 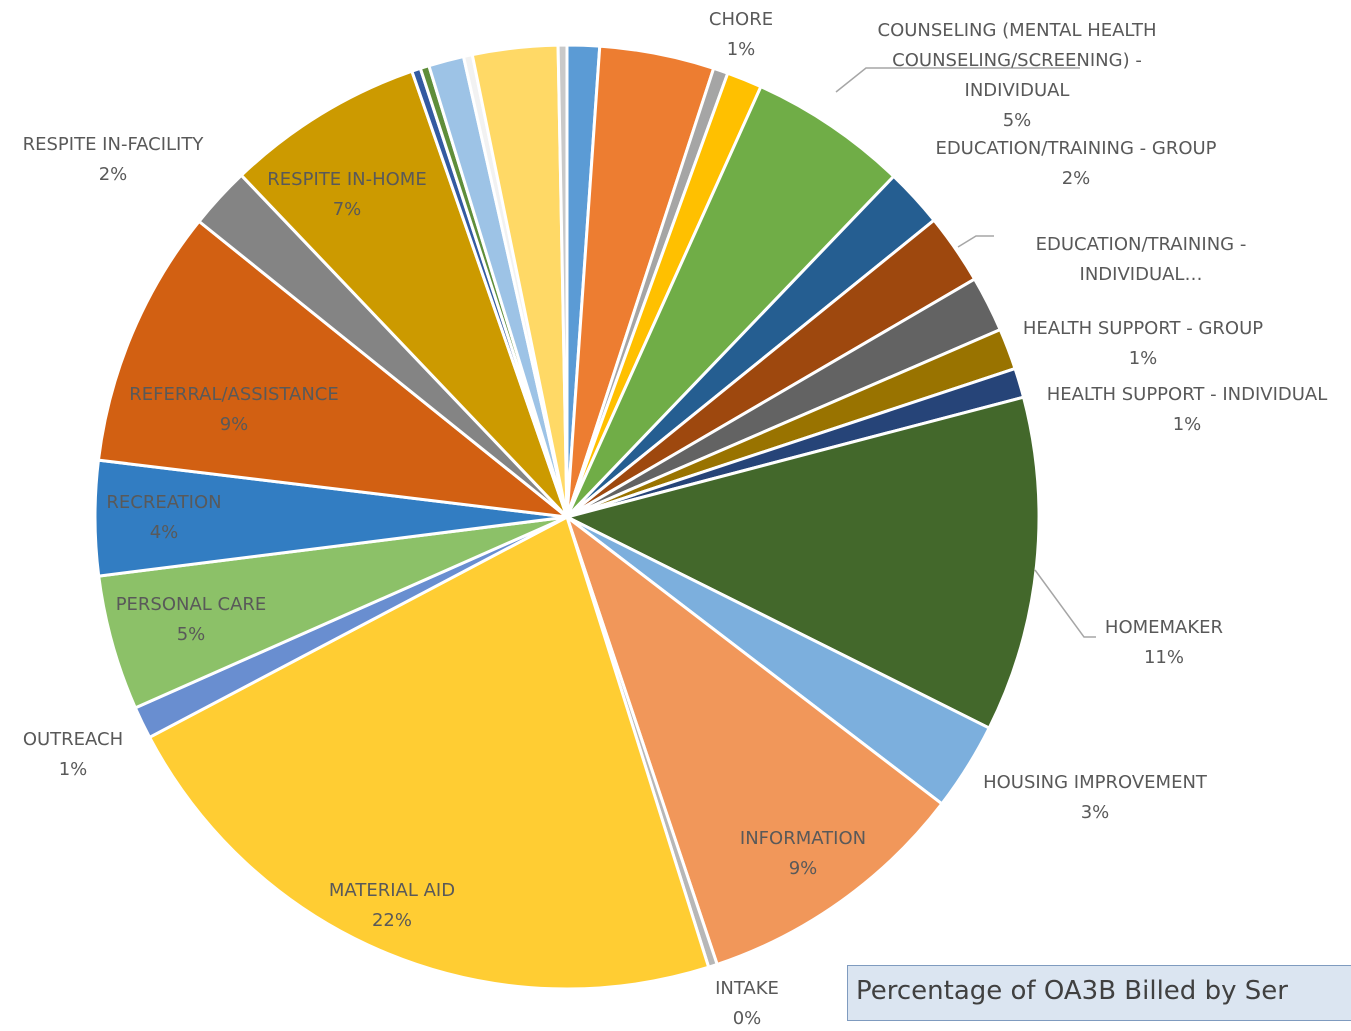 What do you see at coordinates (741, 35) in the screenshot?
I see `slice-label: CHORE 1%` at bounding box center [741, 35].